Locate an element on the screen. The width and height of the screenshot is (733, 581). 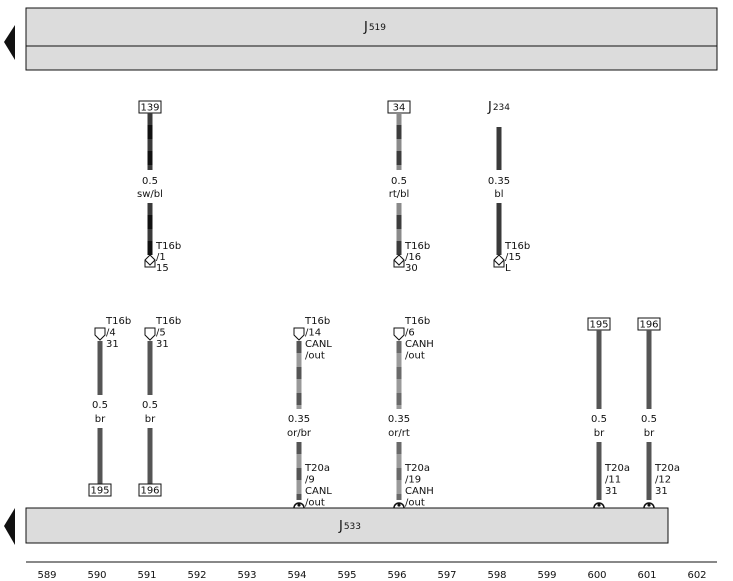
pin-label: /12 is located at coordinates (663, 480).